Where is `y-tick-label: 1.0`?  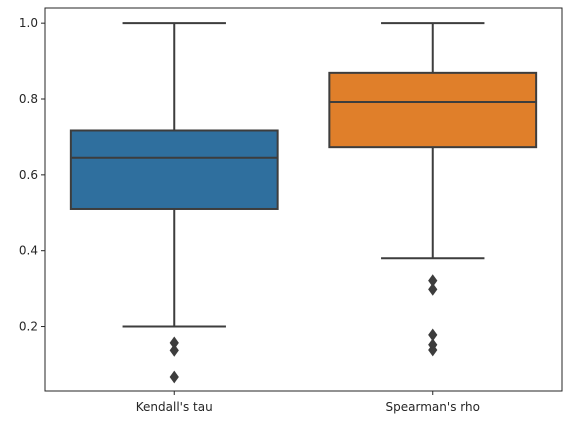
y-tick-label: 1.0 is located at coordinates (28, 23).